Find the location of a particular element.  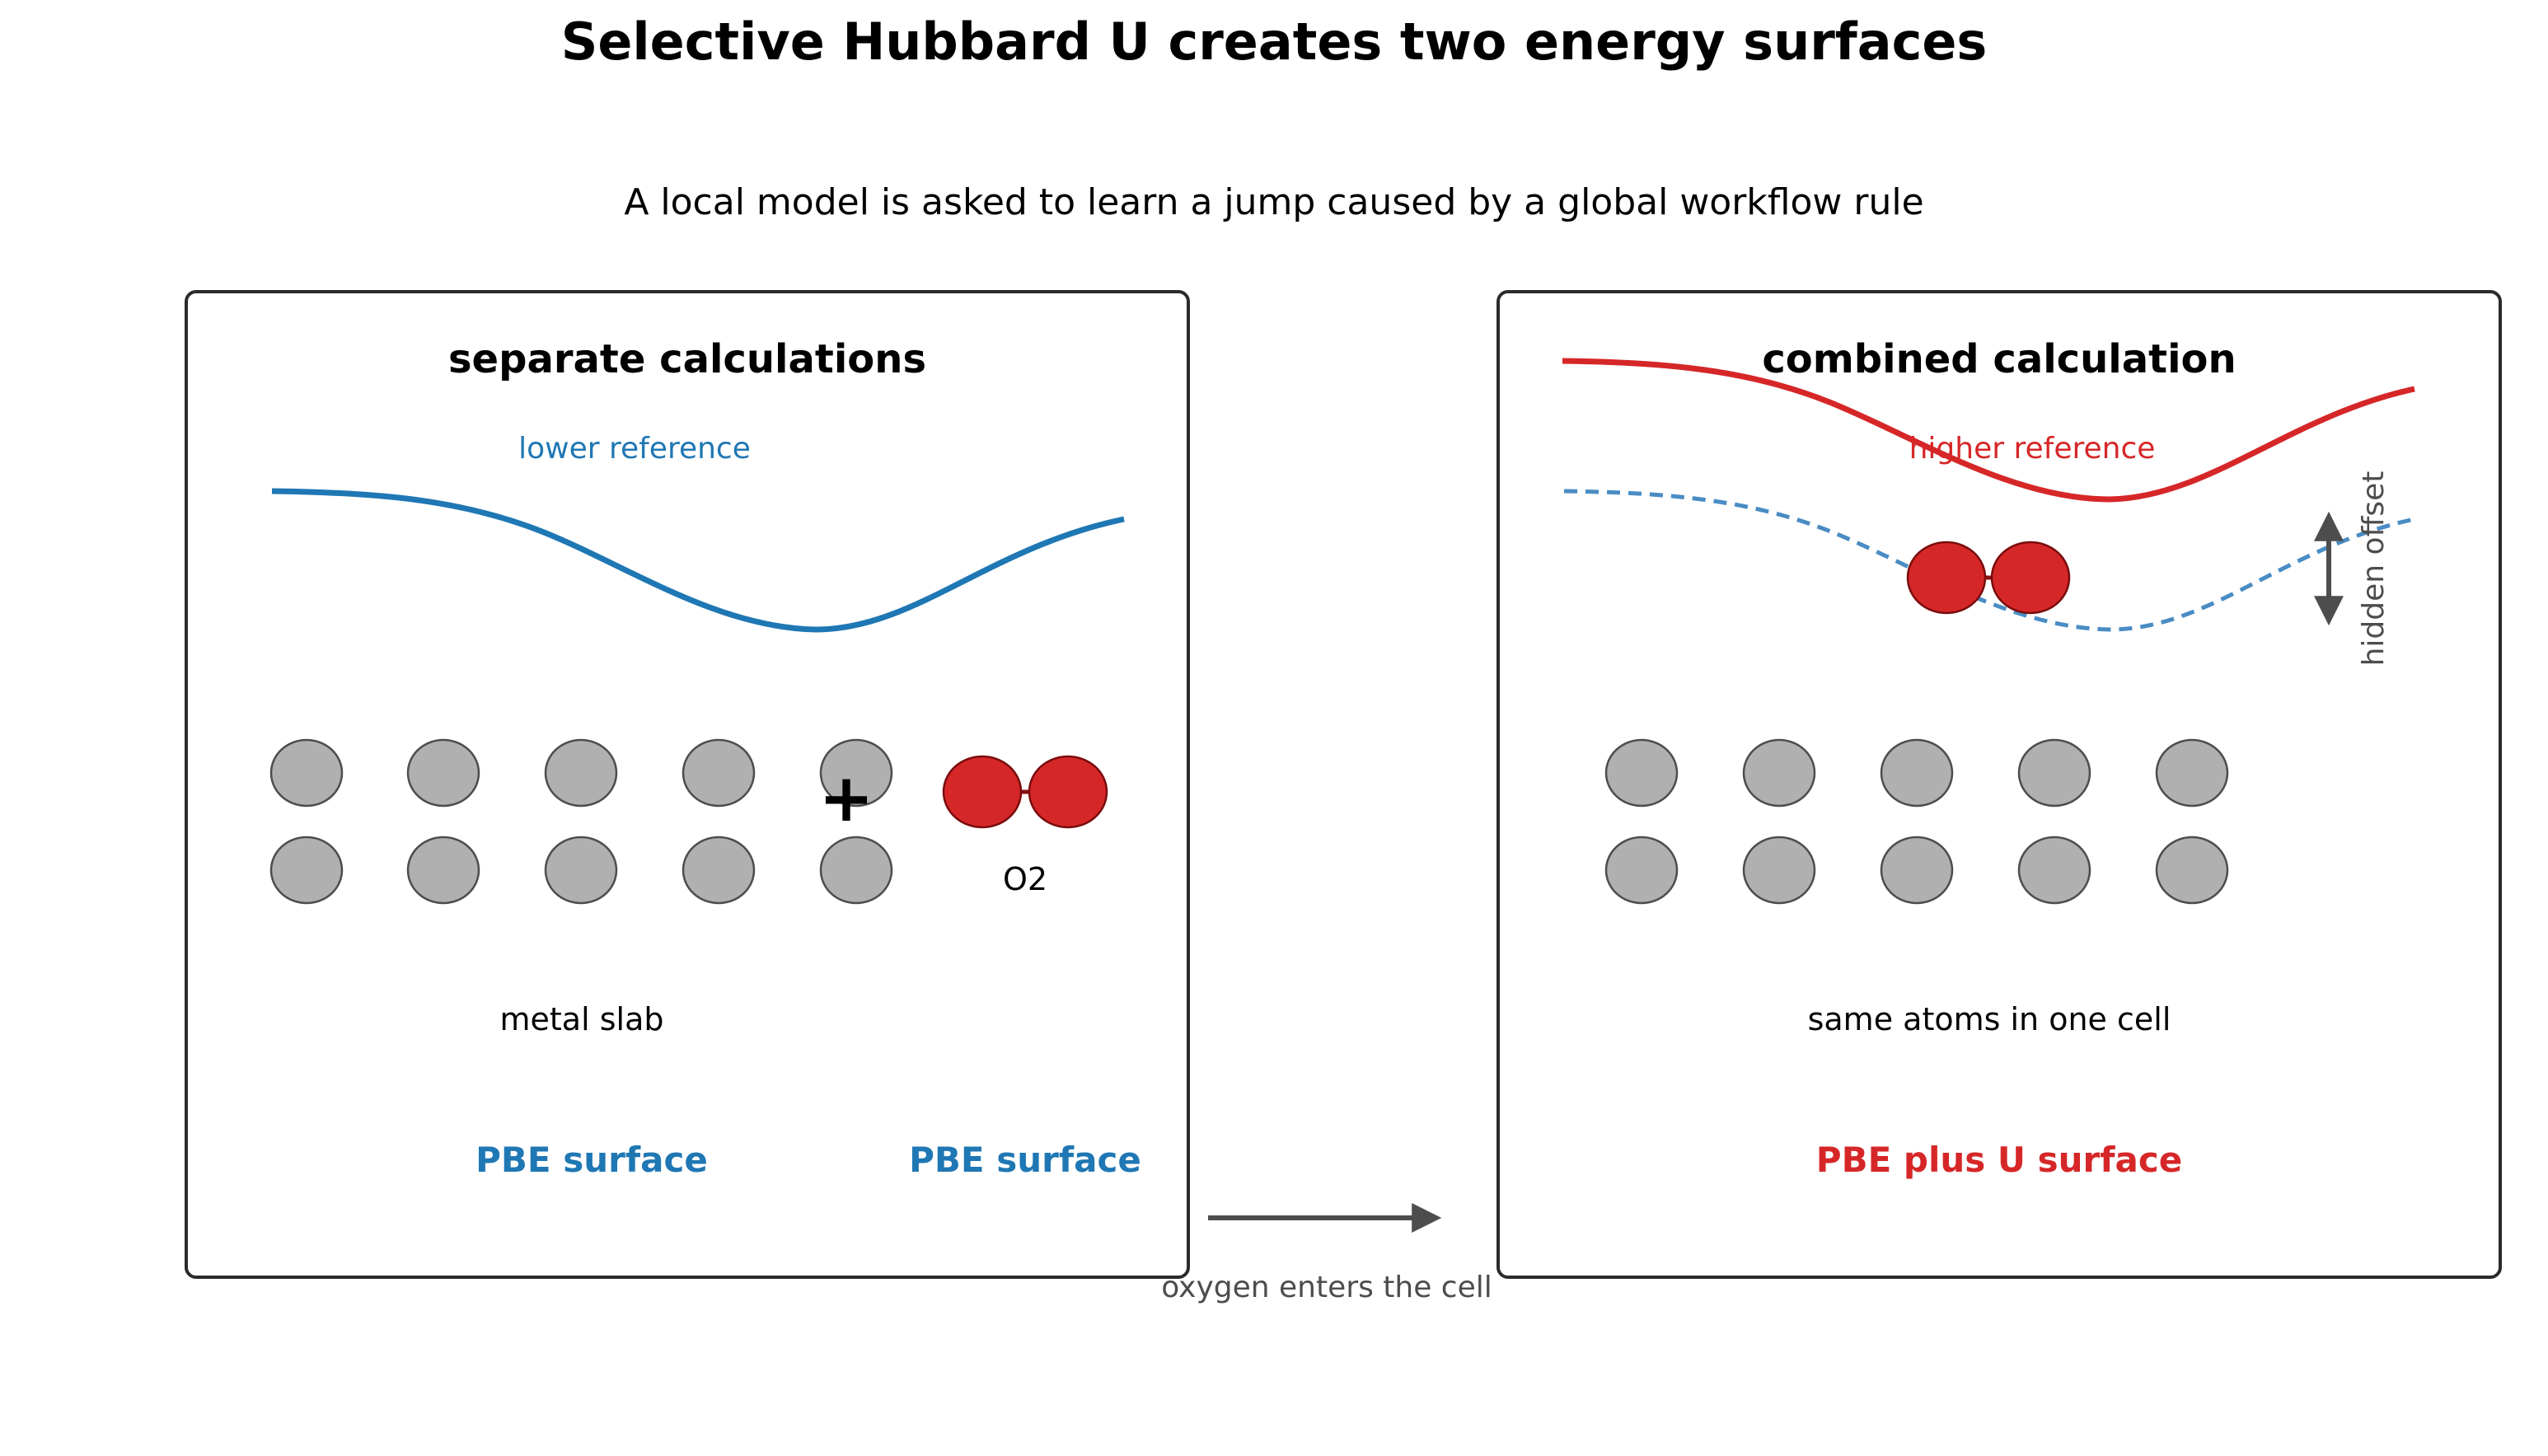

hidden-offset-label: hidden offset is located at coordinates (2374, 569).